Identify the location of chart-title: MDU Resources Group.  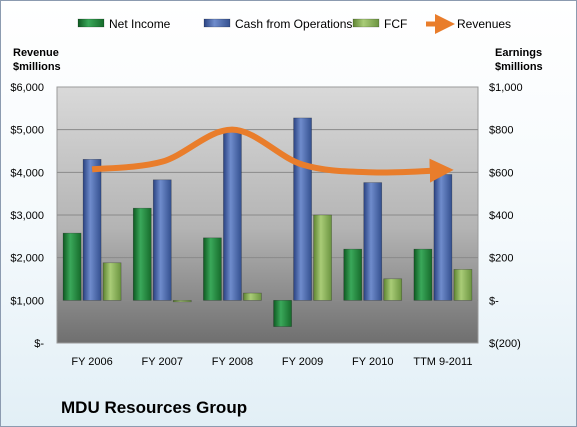
(154, 407).